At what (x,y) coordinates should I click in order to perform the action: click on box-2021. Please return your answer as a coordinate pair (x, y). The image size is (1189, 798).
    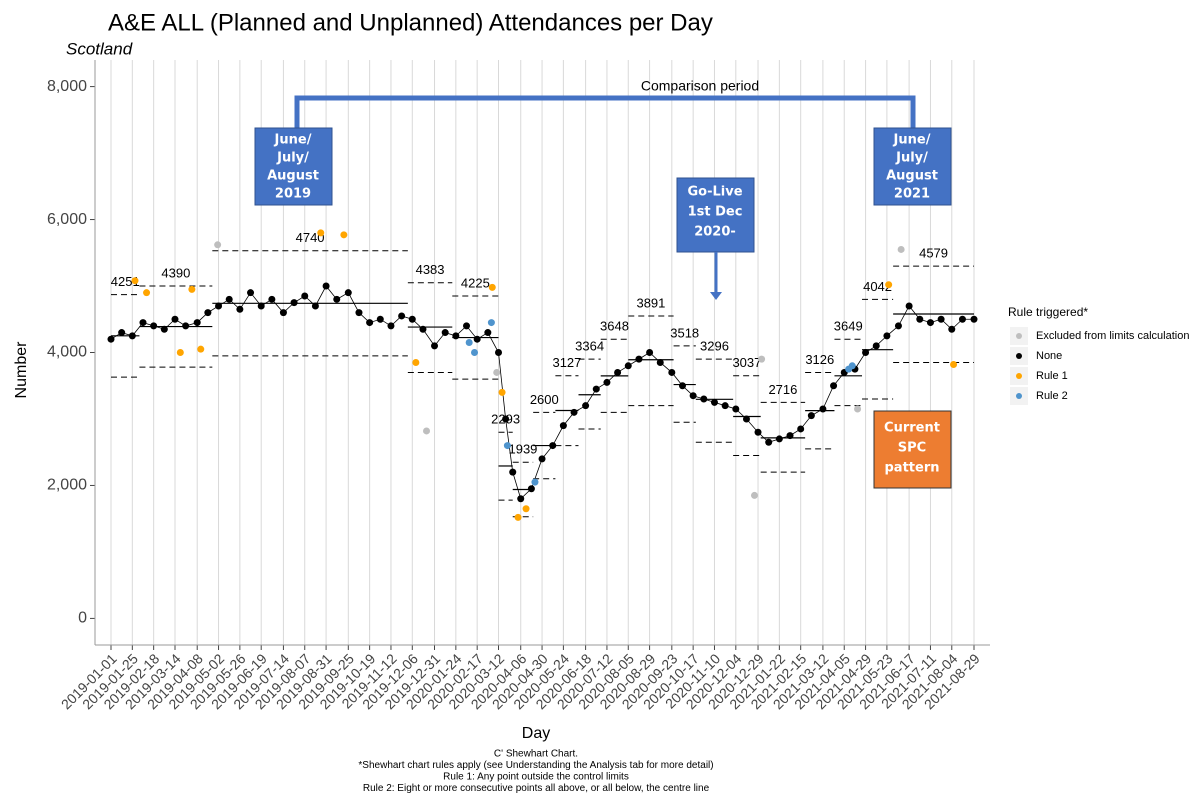
    Looking at the image, I should click on (912, 166).